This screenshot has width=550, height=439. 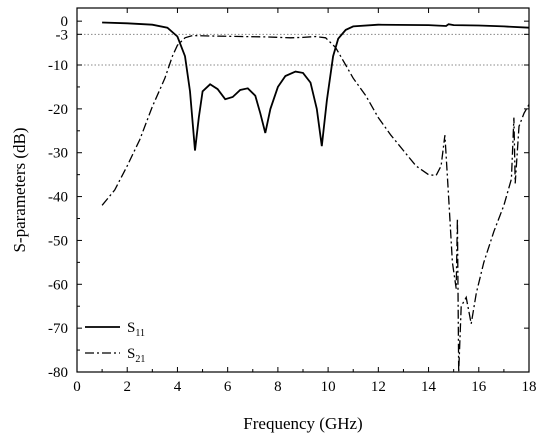 I want to click on y-tick-label: 0, so click(x=65, y=22).